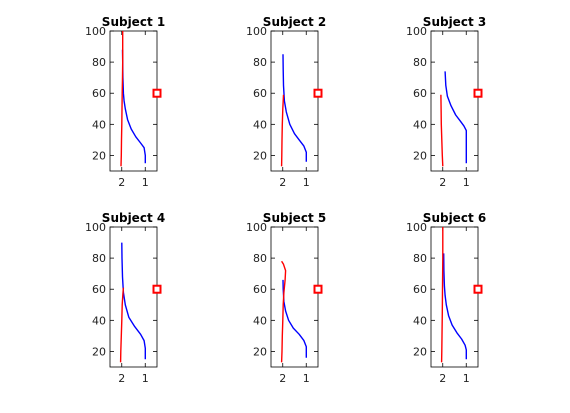 This screenshot has height=413, width=570. I want to click on subplot-6: Subject 6 20 40 60 80 100 2 1, so click(446, 298).